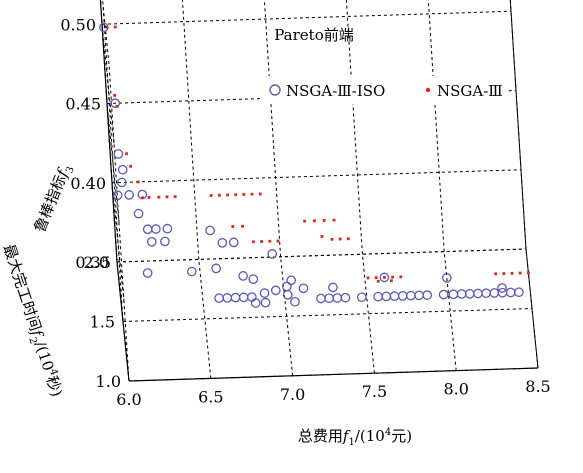 The height and width of the screenshot is (473, 583). I want to click on z-tick-label: 0.40, so click(88, 183).